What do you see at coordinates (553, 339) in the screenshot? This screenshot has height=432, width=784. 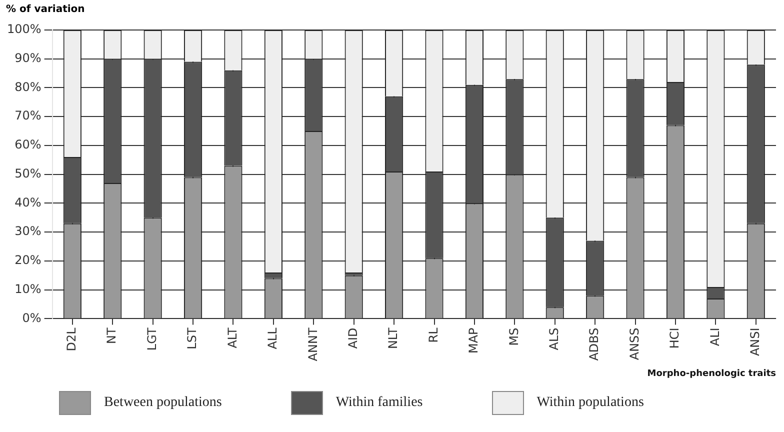 I see `x-tick-label: ALS` at bounding box center [553, 339].